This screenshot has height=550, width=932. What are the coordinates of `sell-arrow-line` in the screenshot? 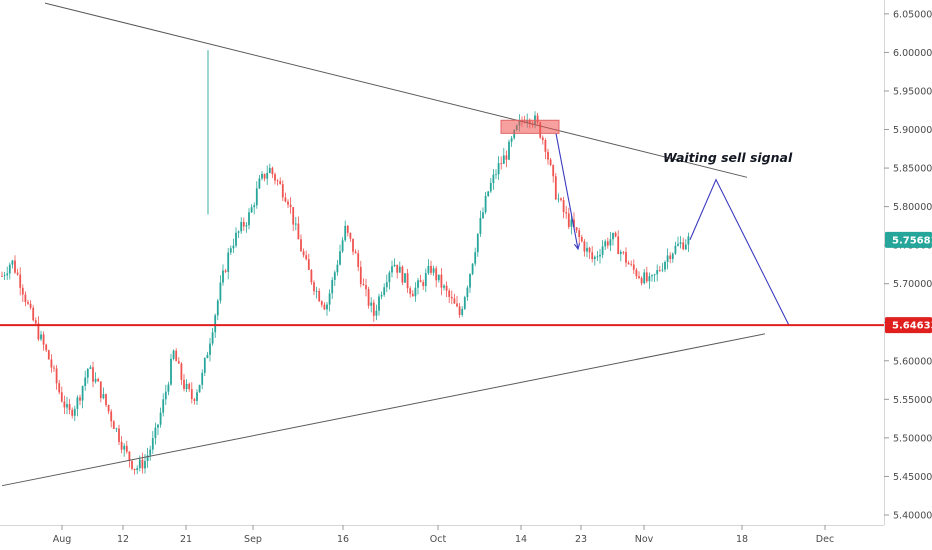 It's located at (567, 191).